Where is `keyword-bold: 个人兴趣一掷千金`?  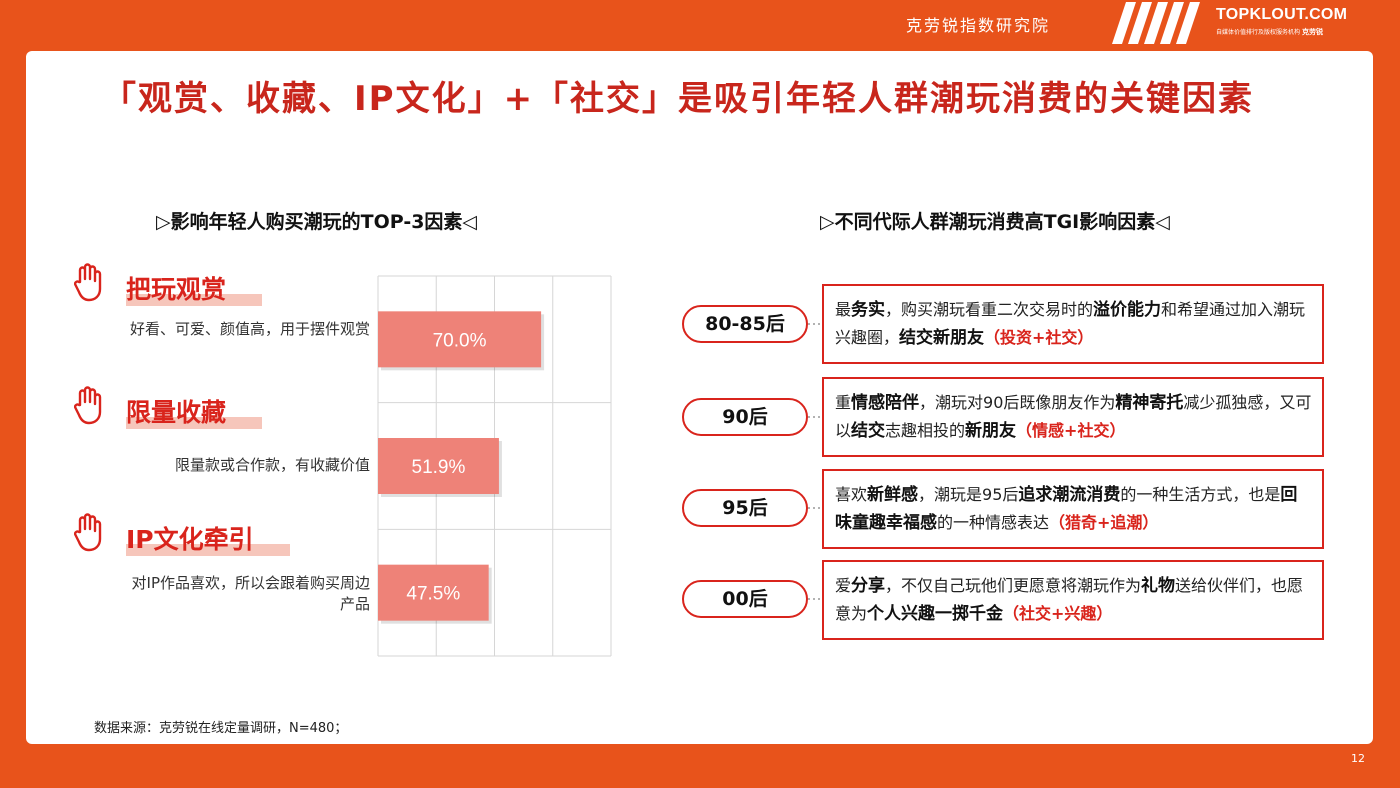 keyword-bold: 个人兴趣一掷千金 is located at coordinates (935, 614).